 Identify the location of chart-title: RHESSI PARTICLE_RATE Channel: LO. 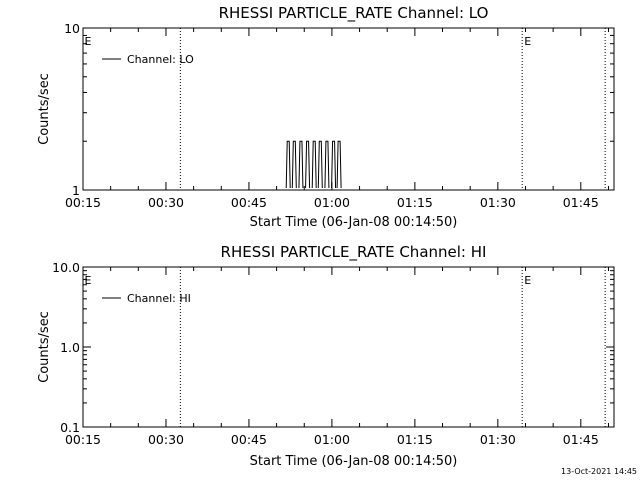
(354, 13).